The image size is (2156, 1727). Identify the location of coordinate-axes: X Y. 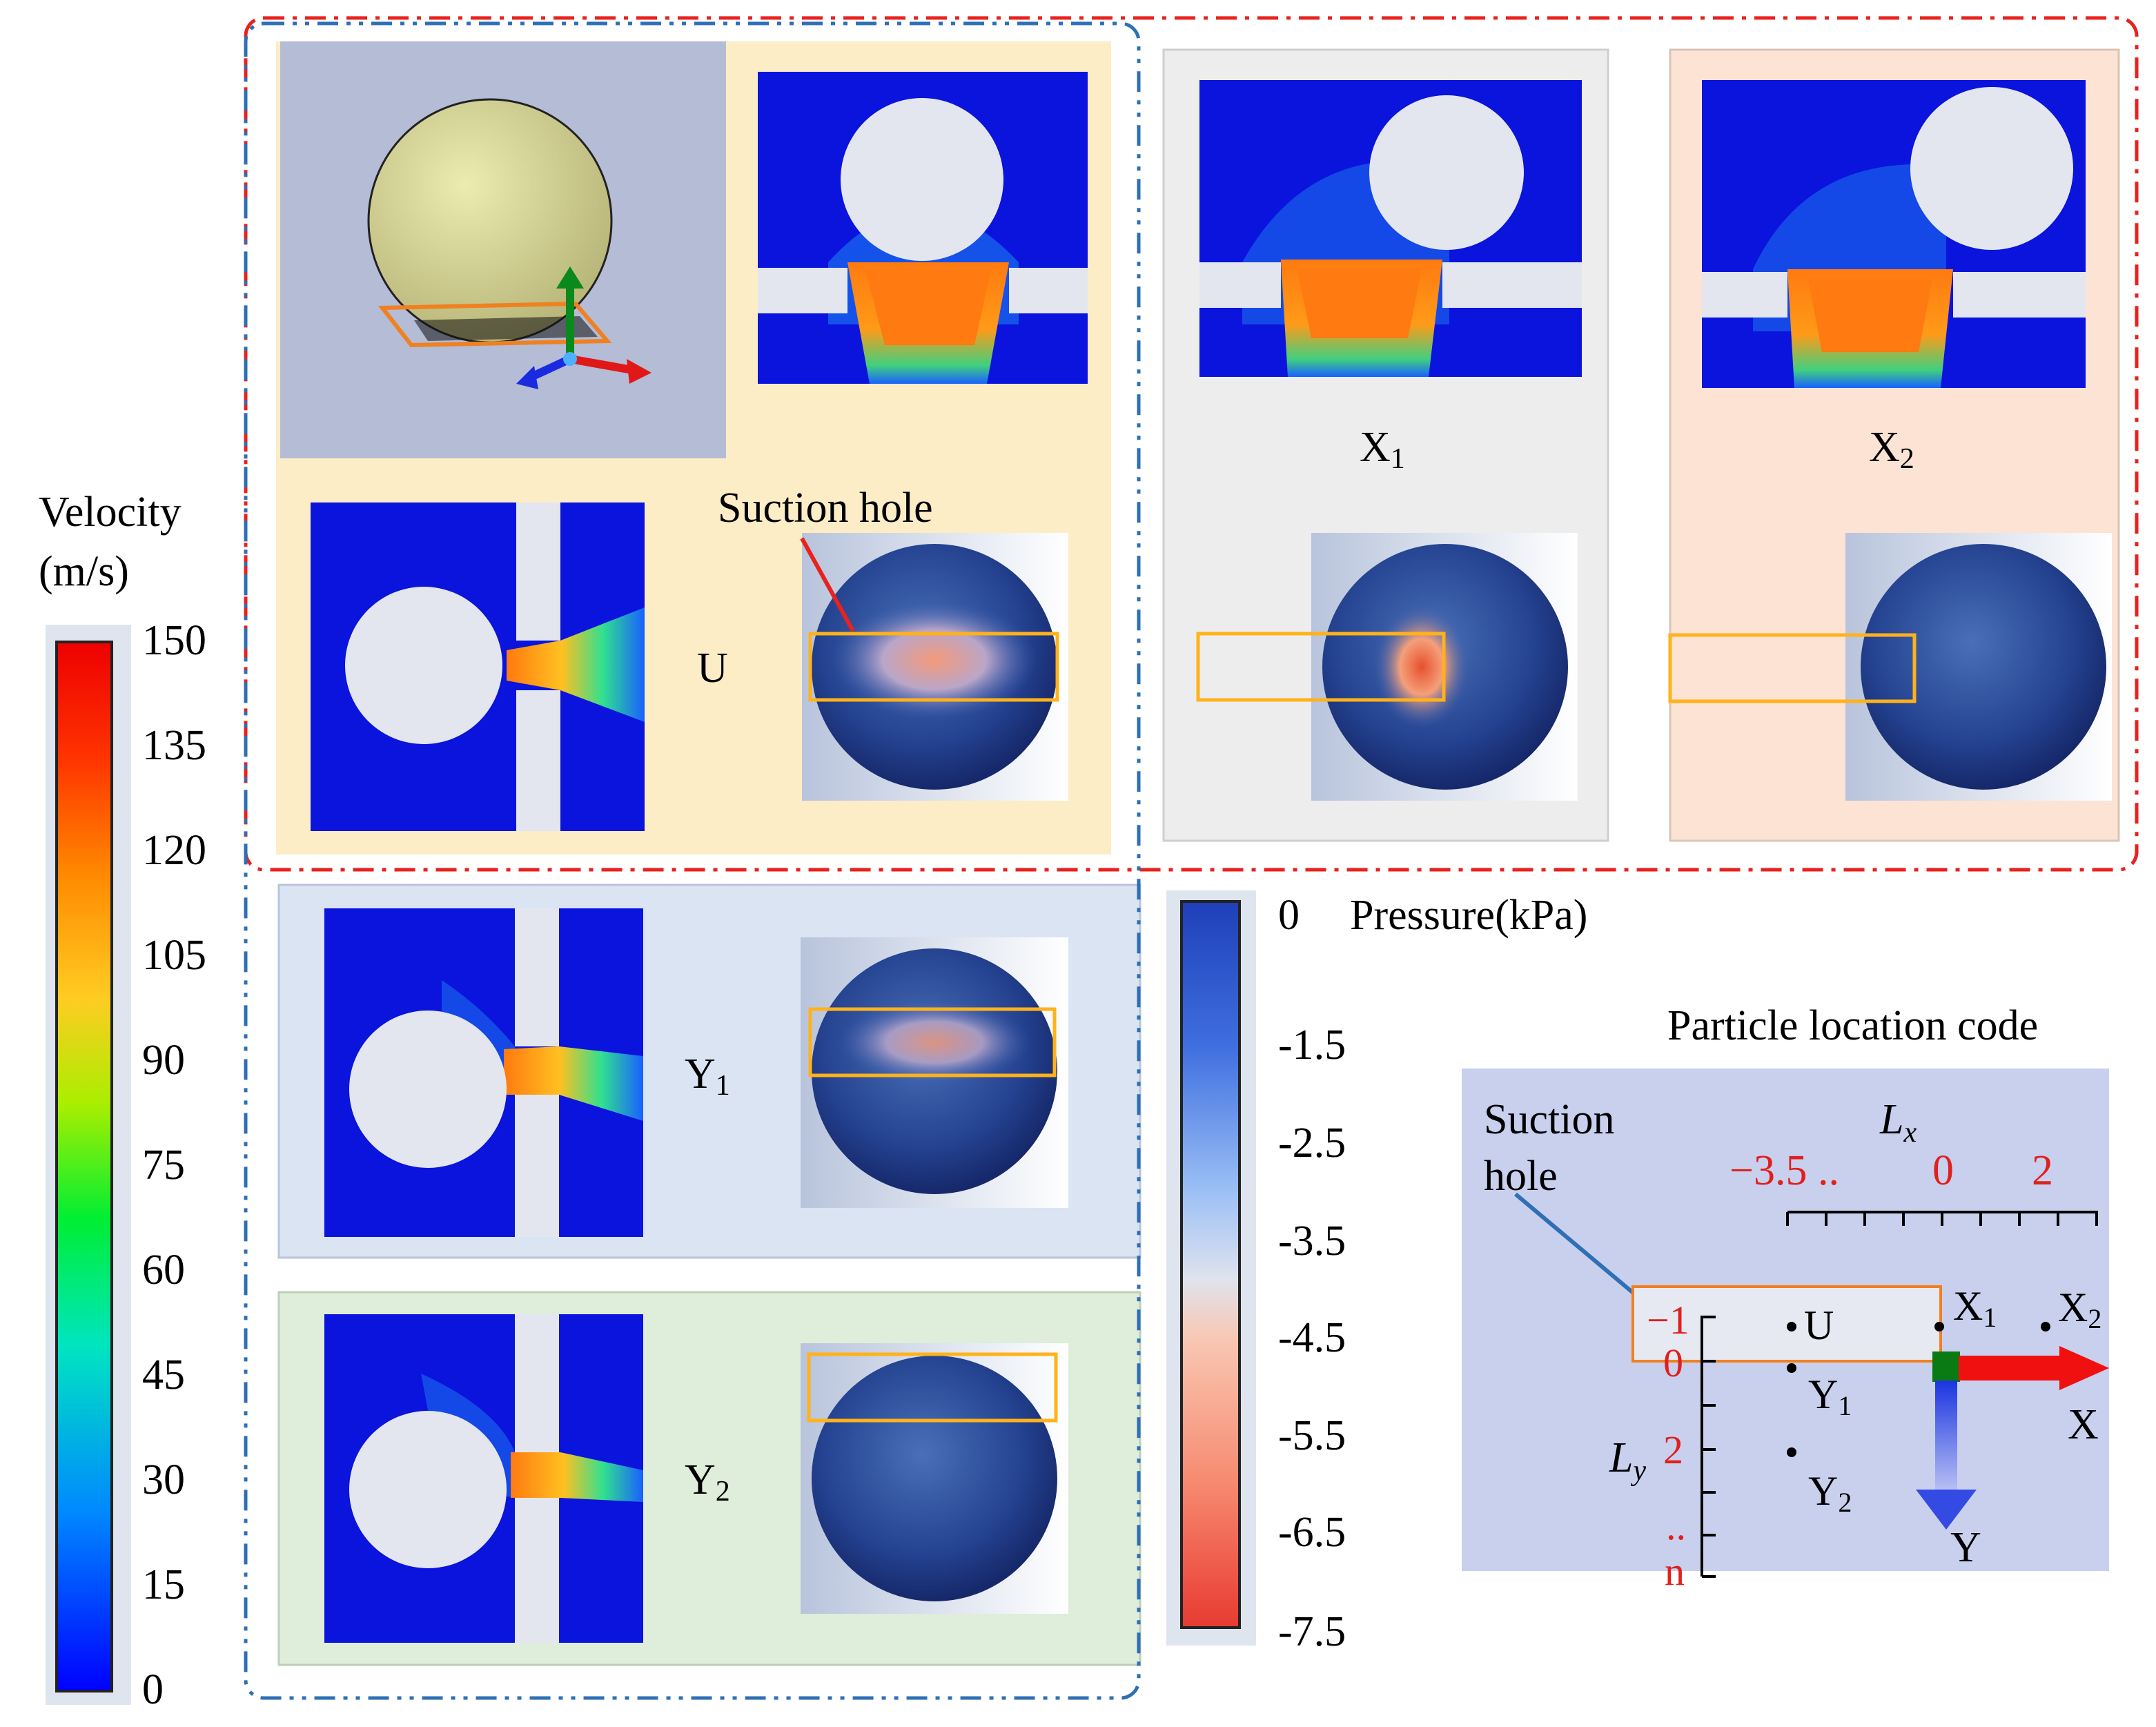
(2013, 1458).